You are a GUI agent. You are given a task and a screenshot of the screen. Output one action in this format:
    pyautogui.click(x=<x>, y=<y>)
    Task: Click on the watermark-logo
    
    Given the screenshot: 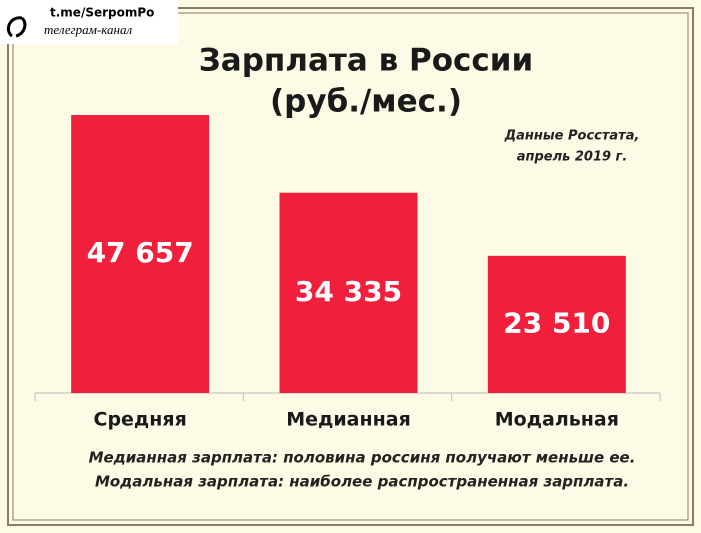 What is the action you would take?
    pyautogui.click(x=16, y=27)
    